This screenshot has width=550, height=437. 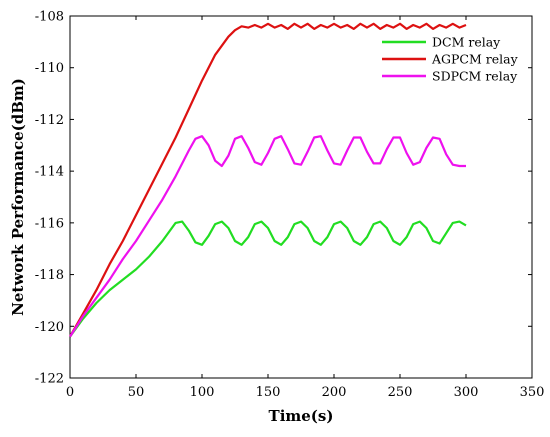 What do you see at coordinates (49, 379) in the screenshot?
I see `y-tick-label: -122` at bounding box center [49, 379].